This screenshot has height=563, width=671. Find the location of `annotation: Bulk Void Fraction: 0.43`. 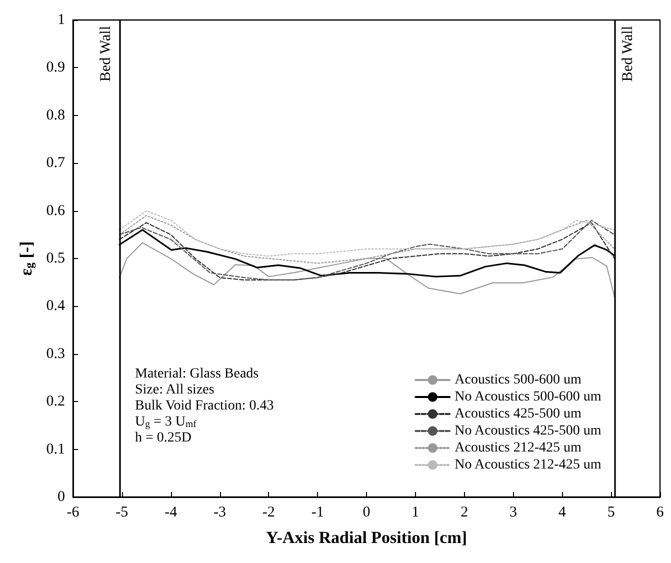

annotation: Bulk Void Fraction: 0.43 is located at coordinates (204, 406).